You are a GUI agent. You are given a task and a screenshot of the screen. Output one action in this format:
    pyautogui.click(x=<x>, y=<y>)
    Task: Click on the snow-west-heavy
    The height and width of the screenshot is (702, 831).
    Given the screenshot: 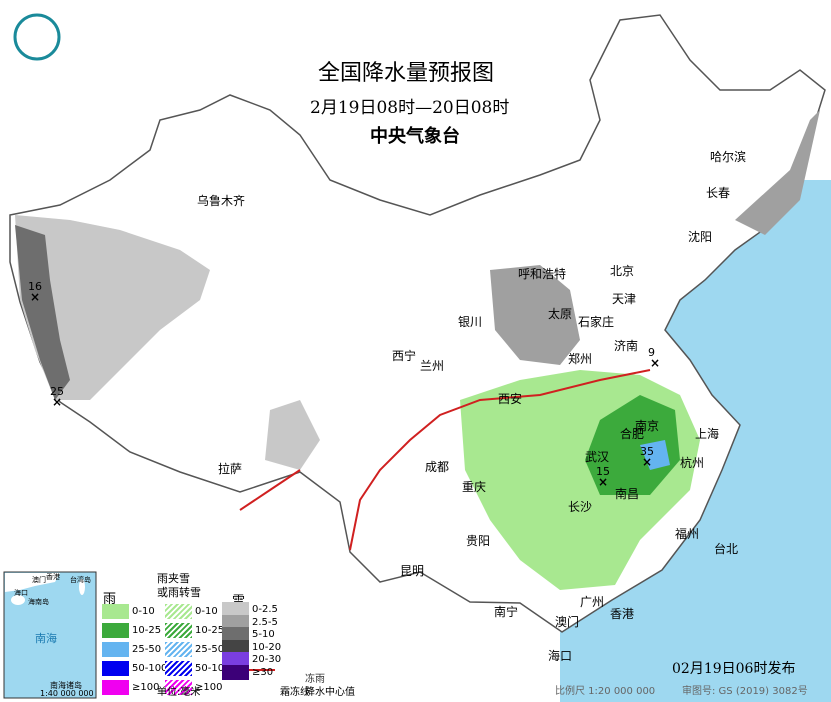 What is the action you would take?
    pyautogui.click(x=42, y=312)
    